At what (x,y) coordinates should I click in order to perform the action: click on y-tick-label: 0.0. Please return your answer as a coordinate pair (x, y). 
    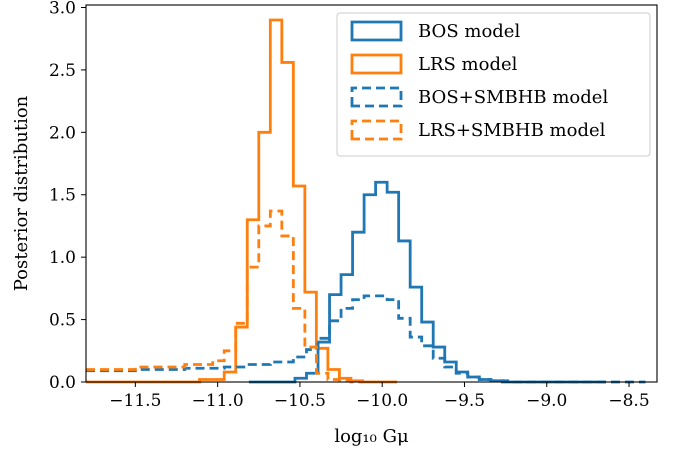
    Looking at the image, I should click on (62, 383).